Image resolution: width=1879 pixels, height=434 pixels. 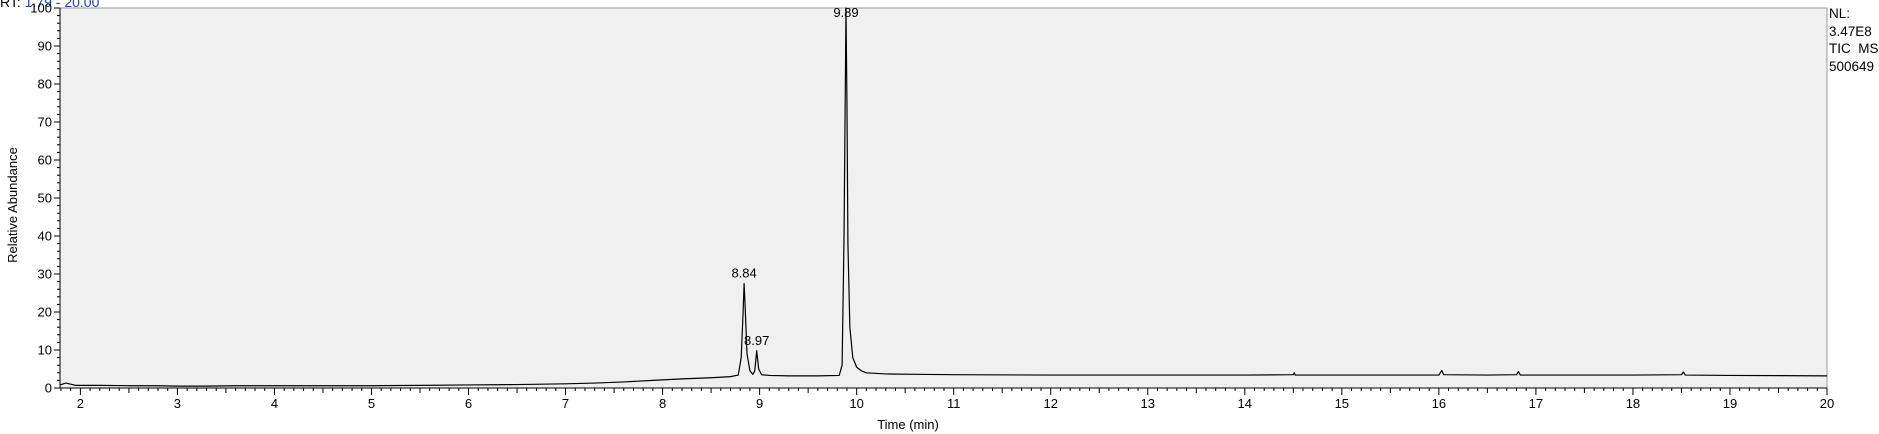 I want to click on y-tick-label: 70, so click(x=45, y=122).